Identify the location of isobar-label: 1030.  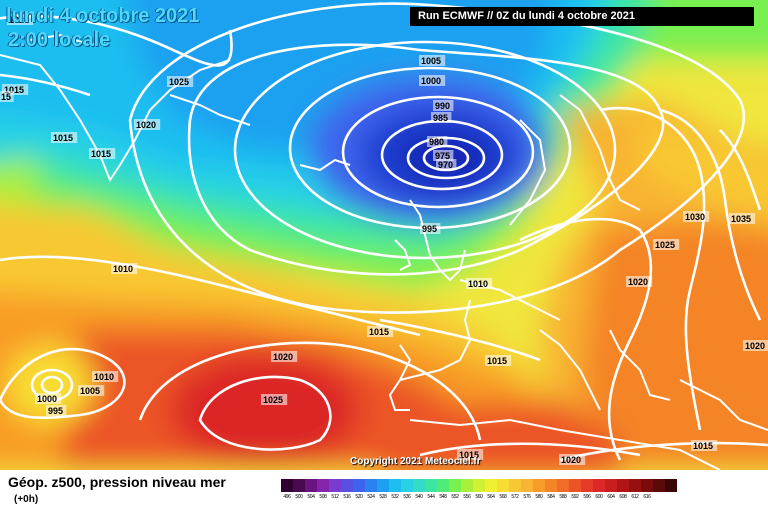
(695, 217).